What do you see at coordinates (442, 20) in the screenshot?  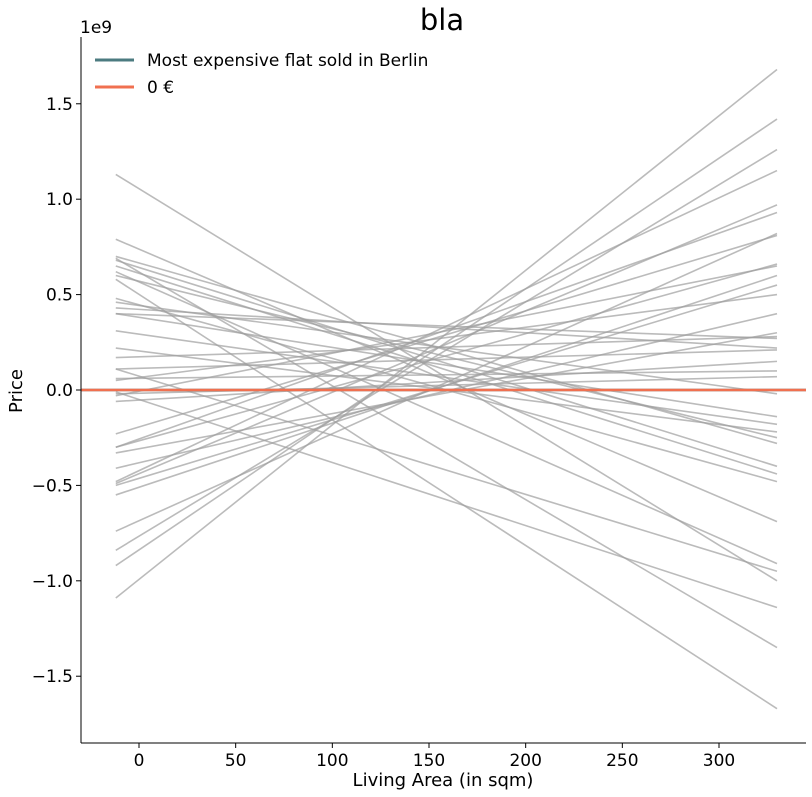 I see `chart-title: bla` at bounding box center [442, 20].